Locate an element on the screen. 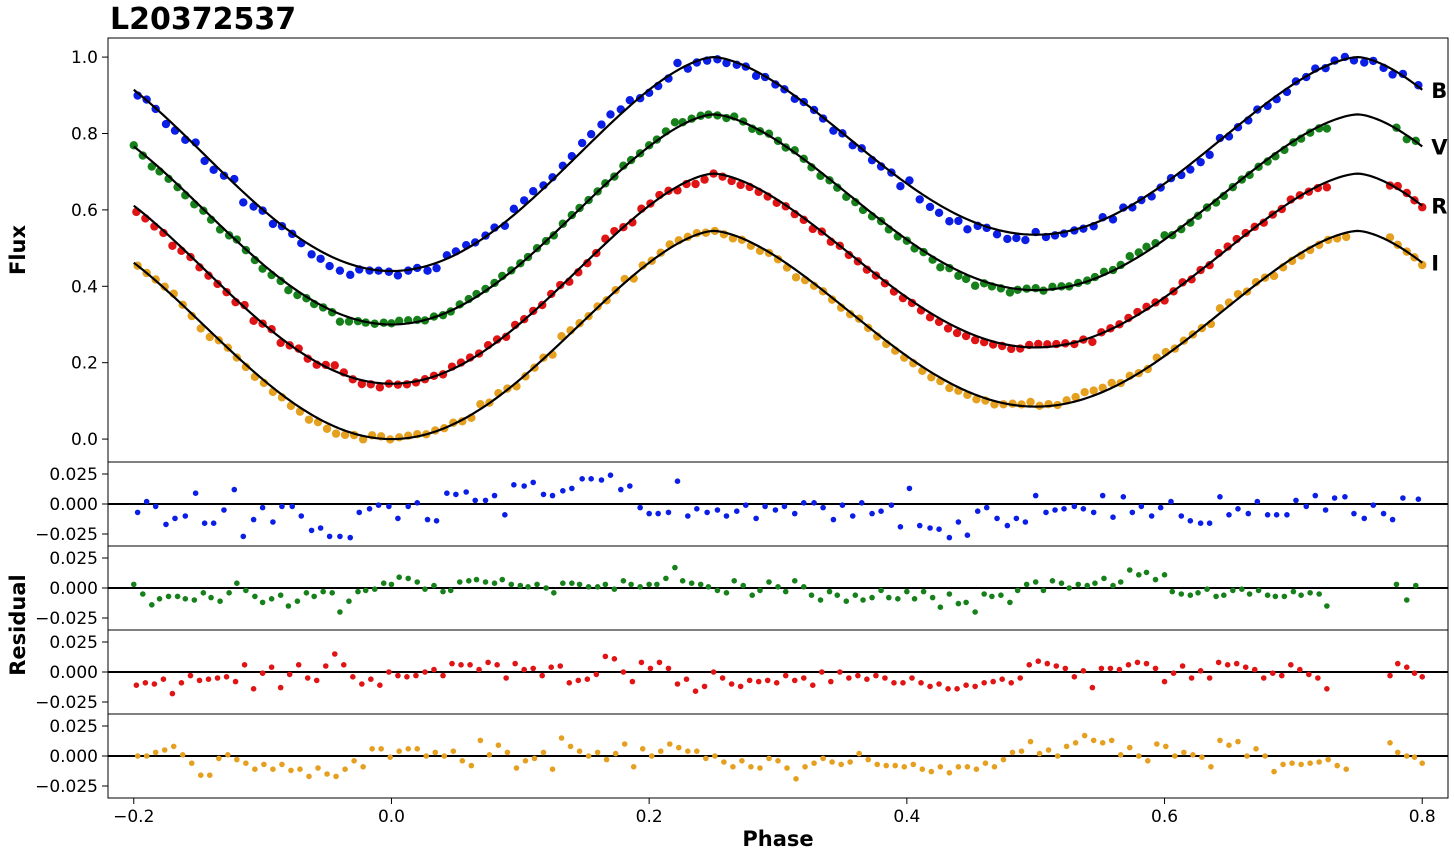  band-label-B: B is located at coordinates (1439, 91).